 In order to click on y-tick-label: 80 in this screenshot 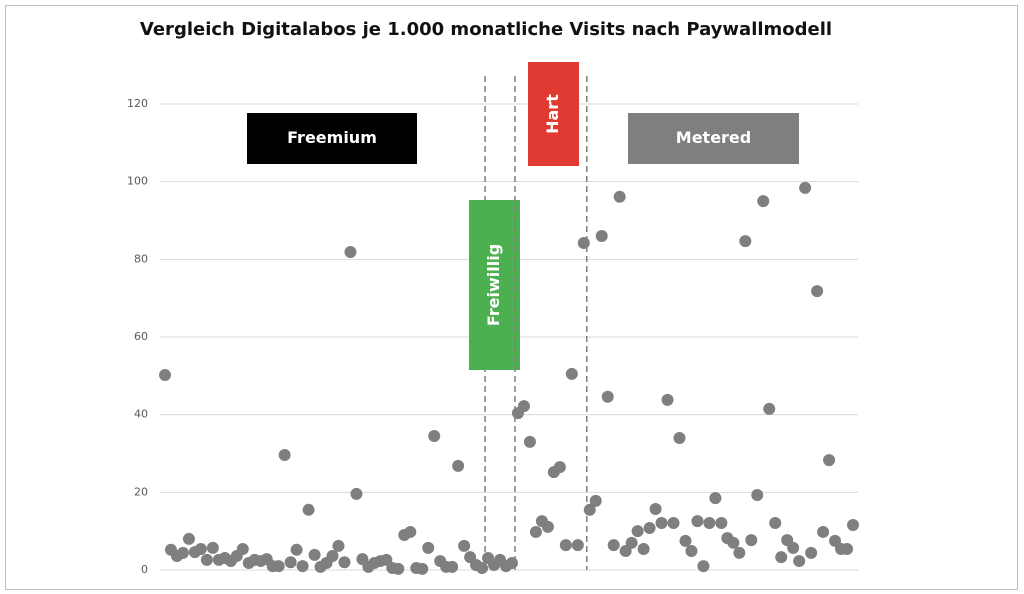, I will do `click(141, 258)`.